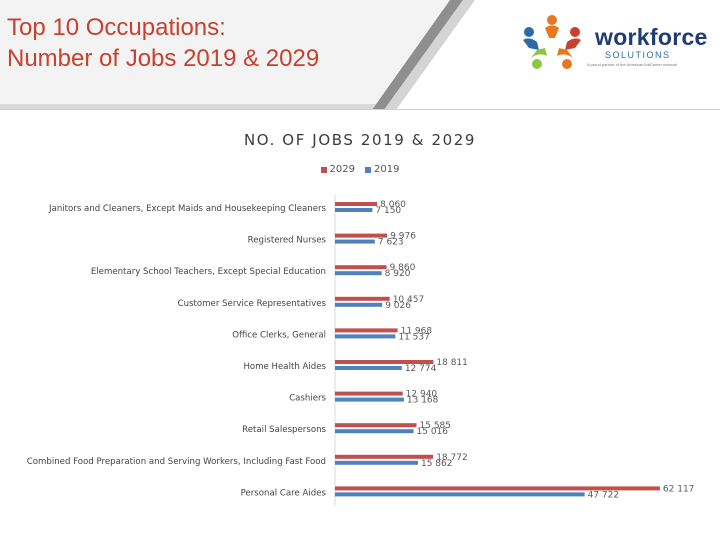 Image resolution: width=720 pixels, height=540 pixels. I want to click on logo-people-icon, so click(552, 42).